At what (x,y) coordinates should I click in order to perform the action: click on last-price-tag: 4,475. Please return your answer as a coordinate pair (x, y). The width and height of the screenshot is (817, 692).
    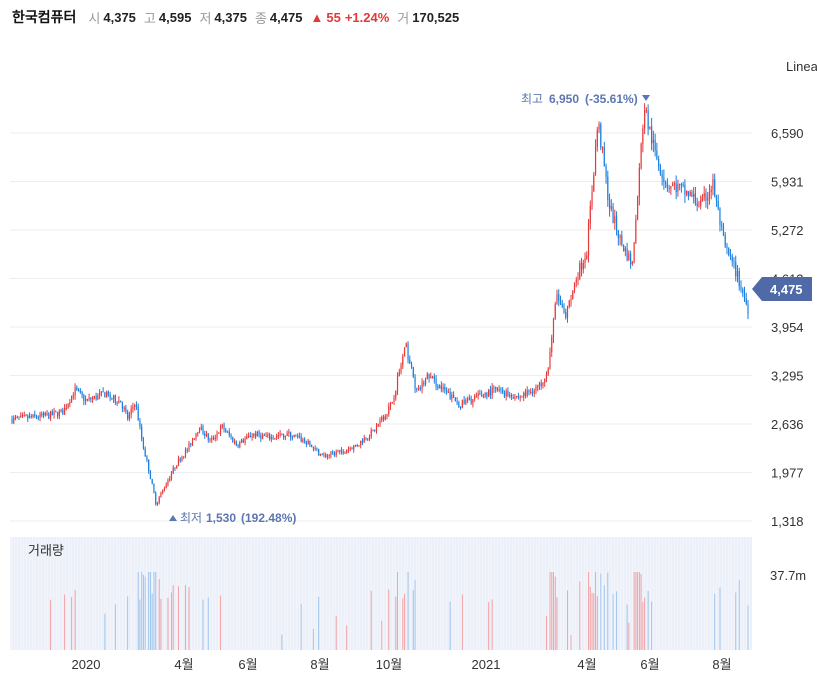
    Looking at the image, I should click on (782, 289).